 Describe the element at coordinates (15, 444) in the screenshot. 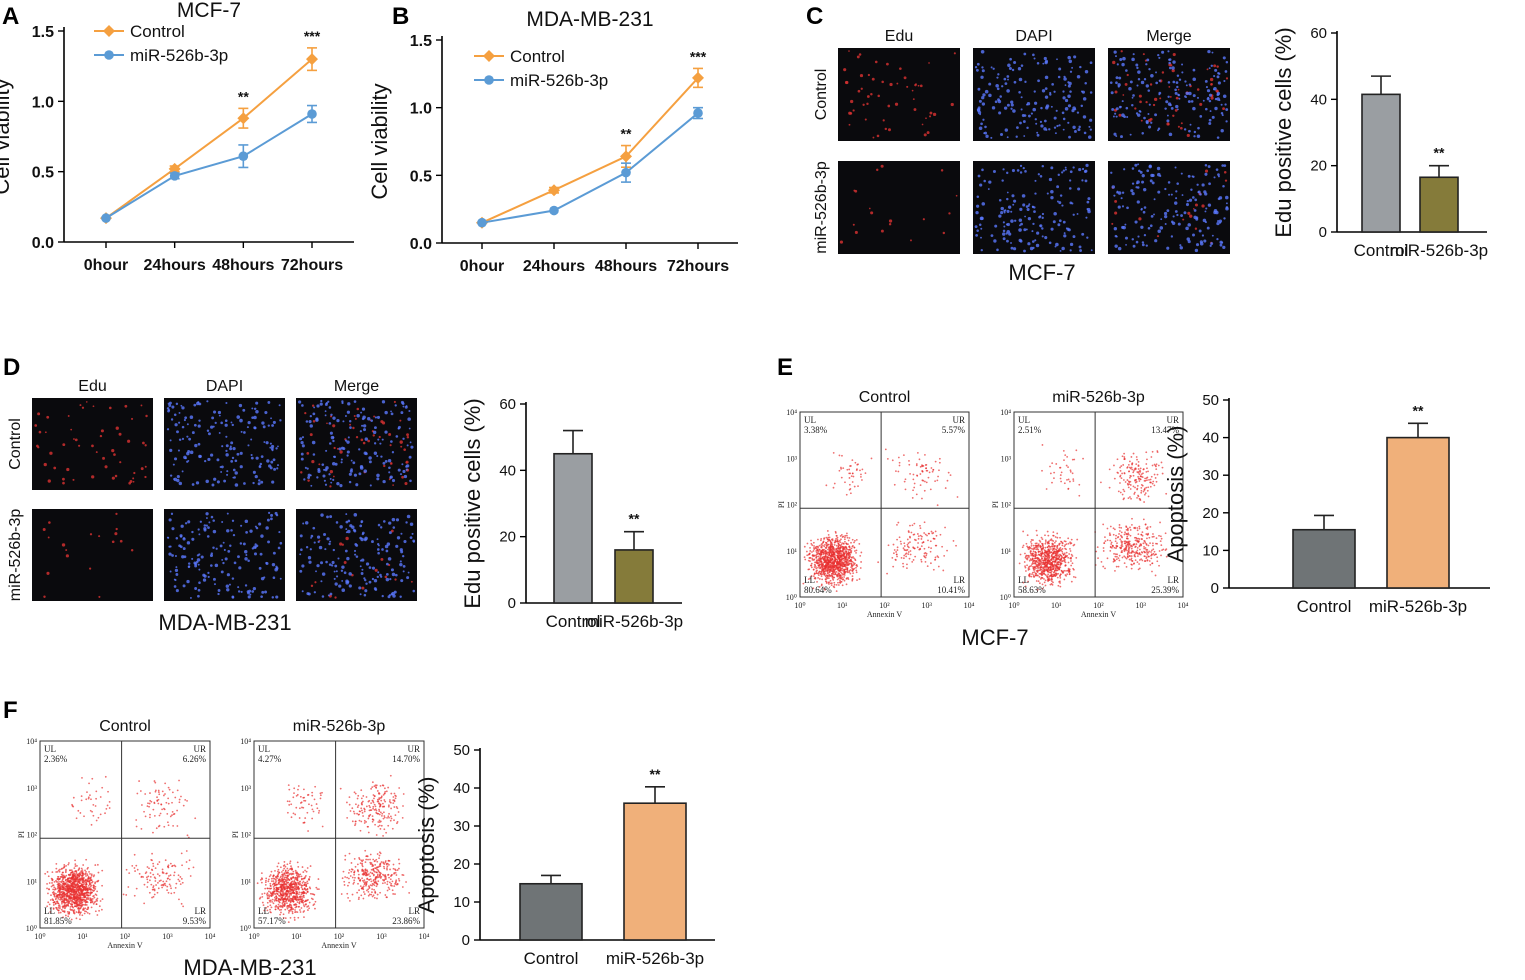

I see `row-label: Control` at that location.